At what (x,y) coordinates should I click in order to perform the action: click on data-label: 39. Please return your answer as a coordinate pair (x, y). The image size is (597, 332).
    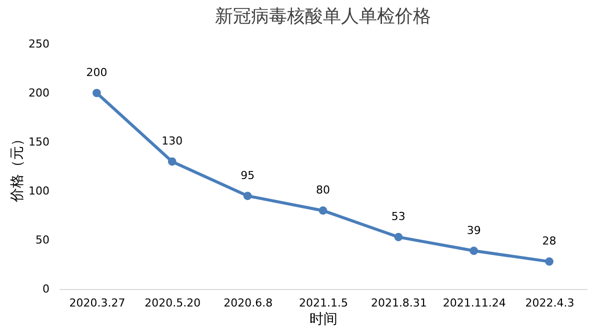
    Looking at the image, I should click on (473, 230).